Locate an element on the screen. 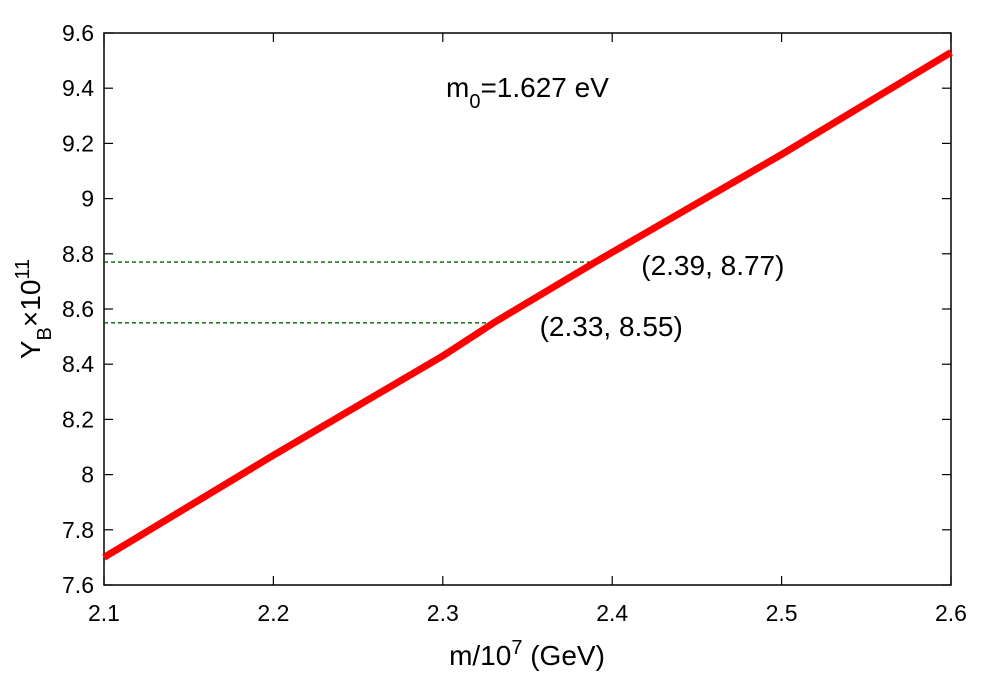 The image size is (1000, 700). y-tick-label: 7.8 is located at coordinates (78, 530).